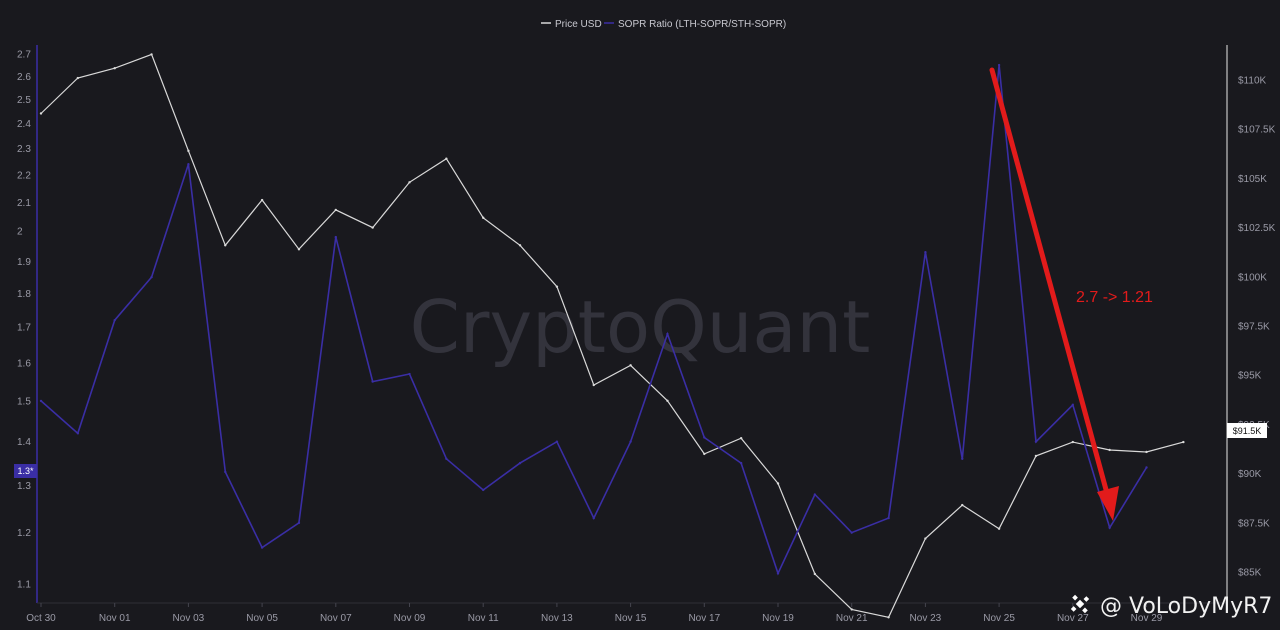  I want to click on left-axis-tick-label: 1.6, so click(24, 363).